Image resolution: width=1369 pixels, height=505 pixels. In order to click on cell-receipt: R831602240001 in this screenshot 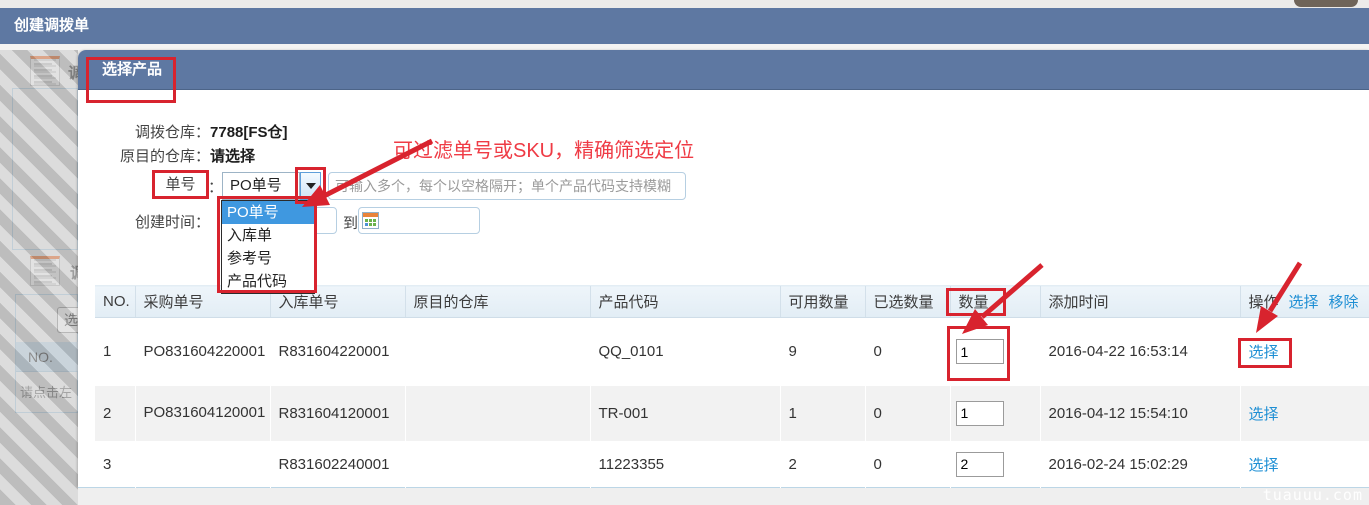, I will do `click(337, 464)`.